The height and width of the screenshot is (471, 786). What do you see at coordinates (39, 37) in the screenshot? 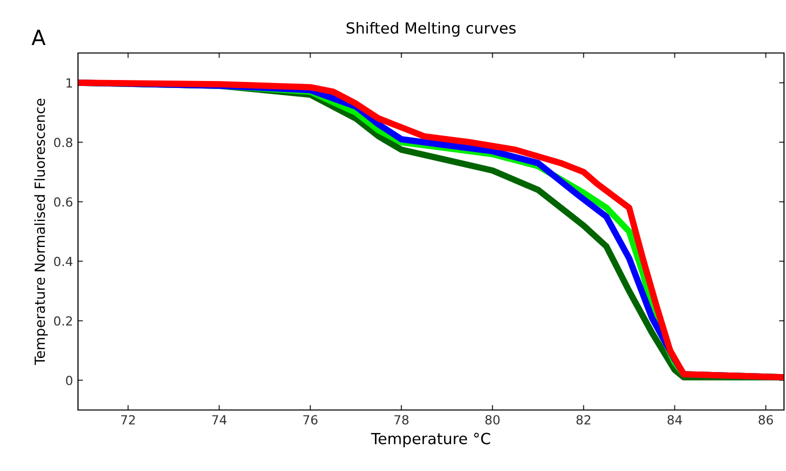
I see `text: A` at bounding box center [39, 37].